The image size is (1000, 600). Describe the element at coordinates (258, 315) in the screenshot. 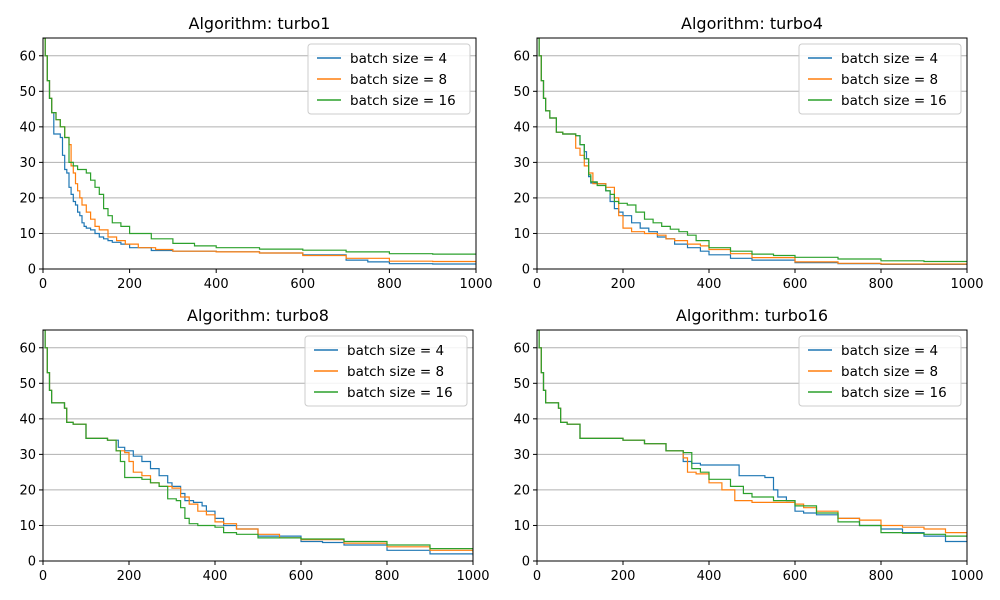

I see `chart-title: Algorithm: turbo8` at that location.